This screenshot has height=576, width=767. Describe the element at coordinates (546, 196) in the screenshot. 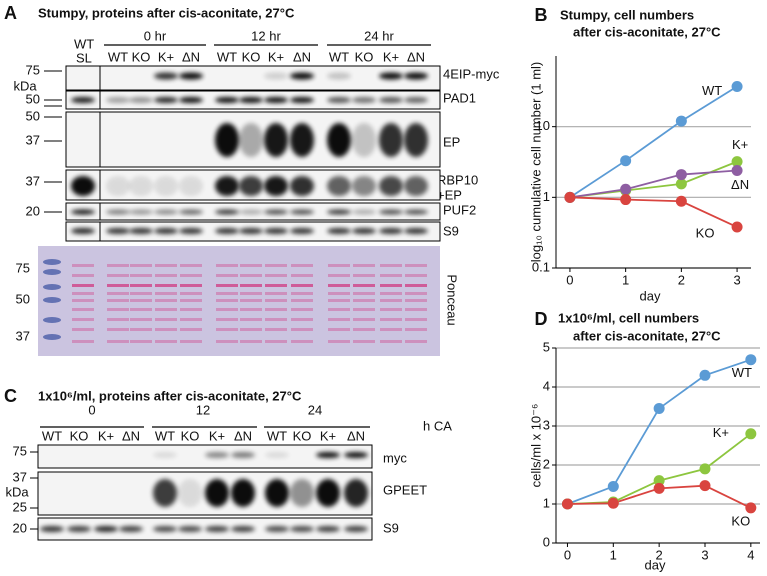

I see `y-tick-label: 1` at that location.